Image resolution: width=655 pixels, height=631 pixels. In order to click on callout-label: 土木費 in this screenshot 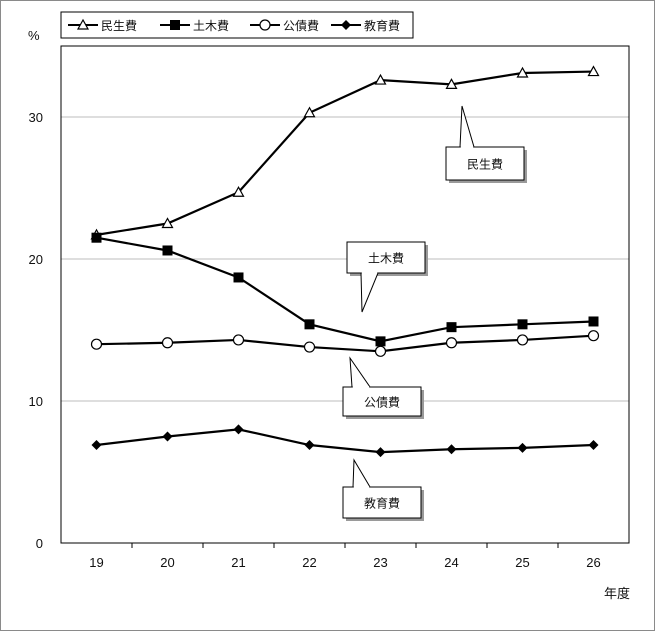, I will do `click(386, 258)`.